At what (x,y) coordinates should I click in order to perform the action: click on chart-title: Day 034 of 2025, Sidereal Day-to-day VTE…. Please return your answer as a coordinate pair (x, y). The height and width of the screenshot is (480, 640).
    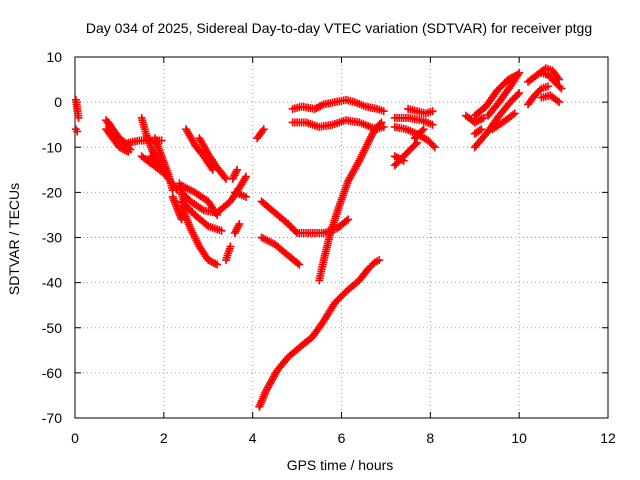
    Looking at the image, I should click on (339, 28).